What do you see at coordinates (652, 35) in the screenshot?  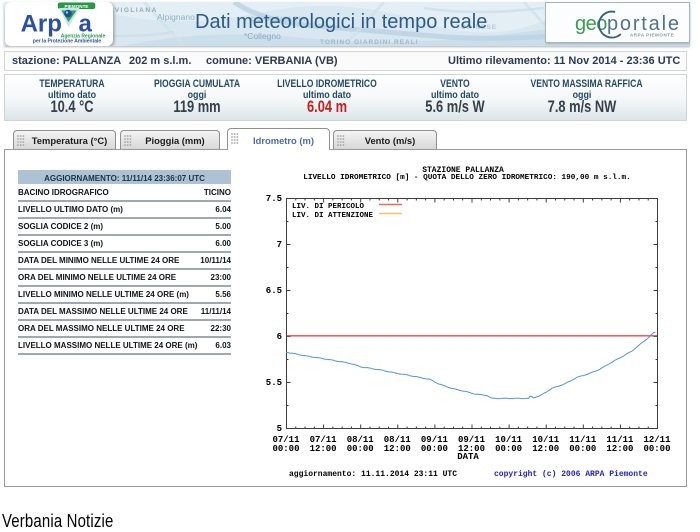 I see `svg-text: ARPA PIEMONTE` at bounding box center [652, 35].